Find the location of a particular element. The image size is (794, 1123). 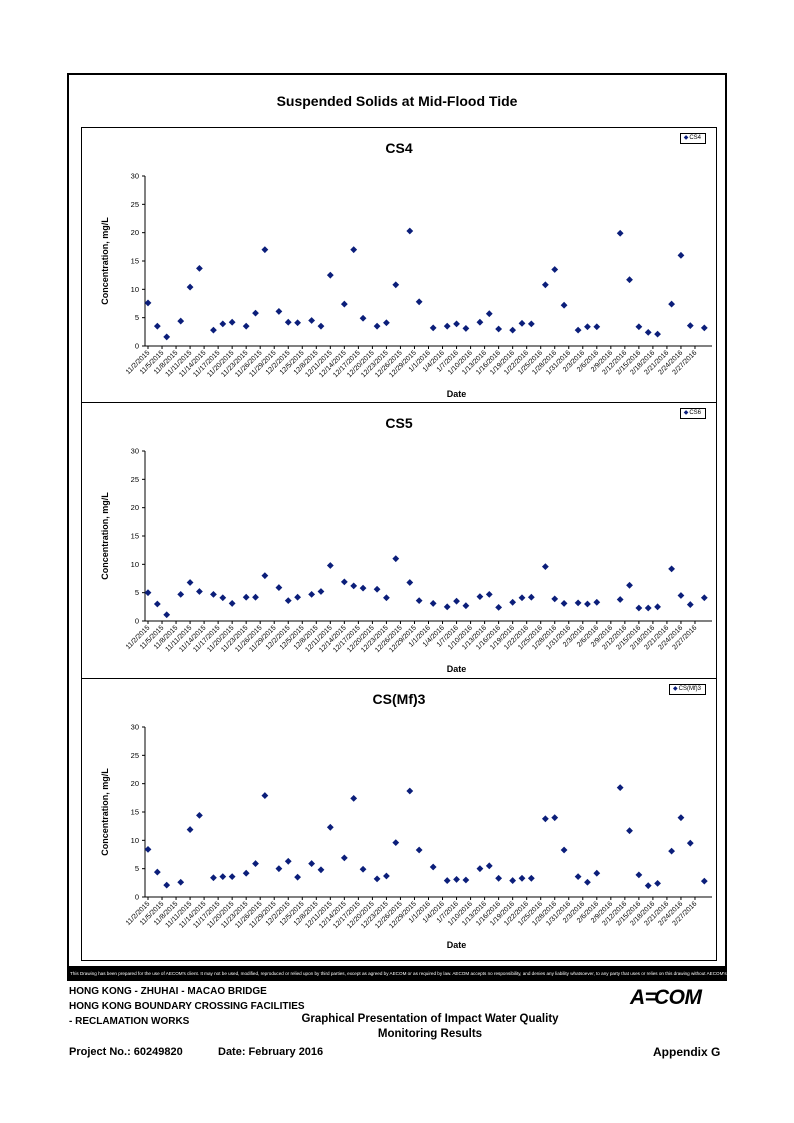

project-line-3: - RECLAMATION WORKS is located at coordinates (129, 1021).